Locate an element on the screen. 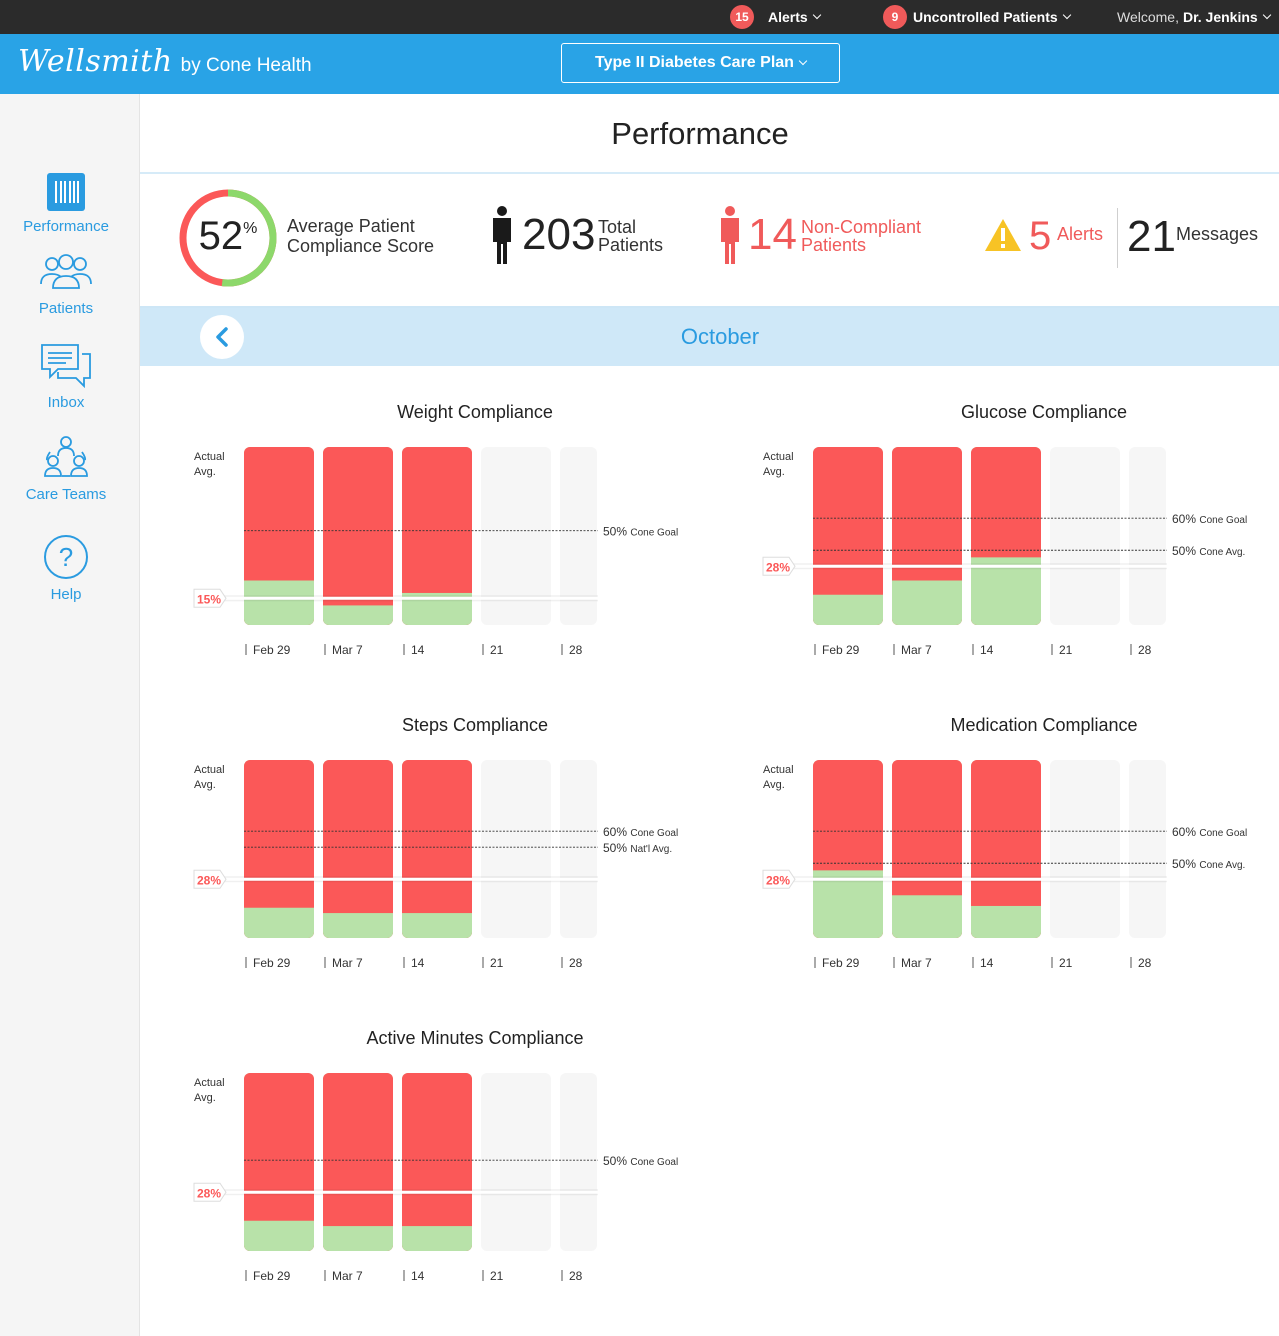 The height and width of the screenshot is (1336, 1279). alerts-menu: 15 Alerts is located at coordinates (775, 17).